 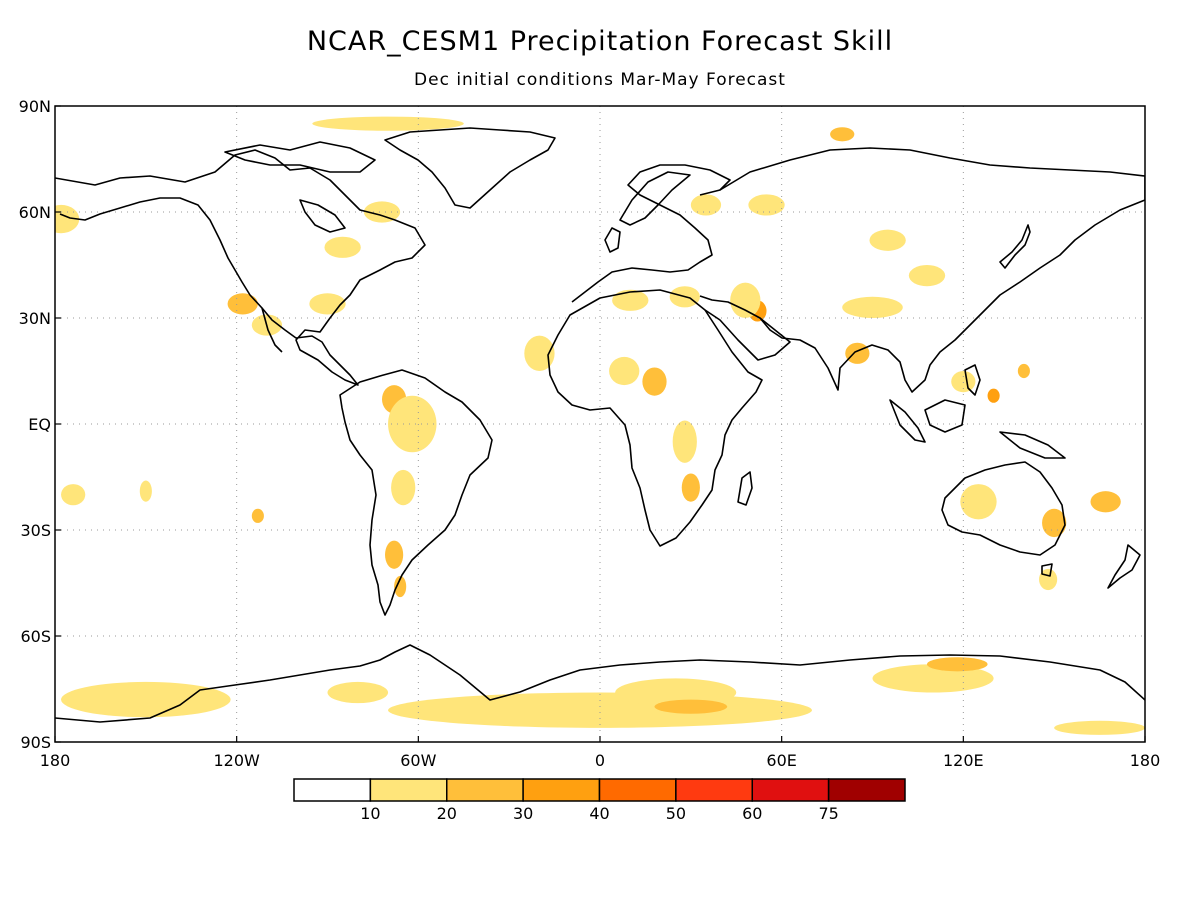 What do you see at coordinates (828, 813) in the screenshot?
I see `colorbar-label: 75` at bounding box center [828, 813].